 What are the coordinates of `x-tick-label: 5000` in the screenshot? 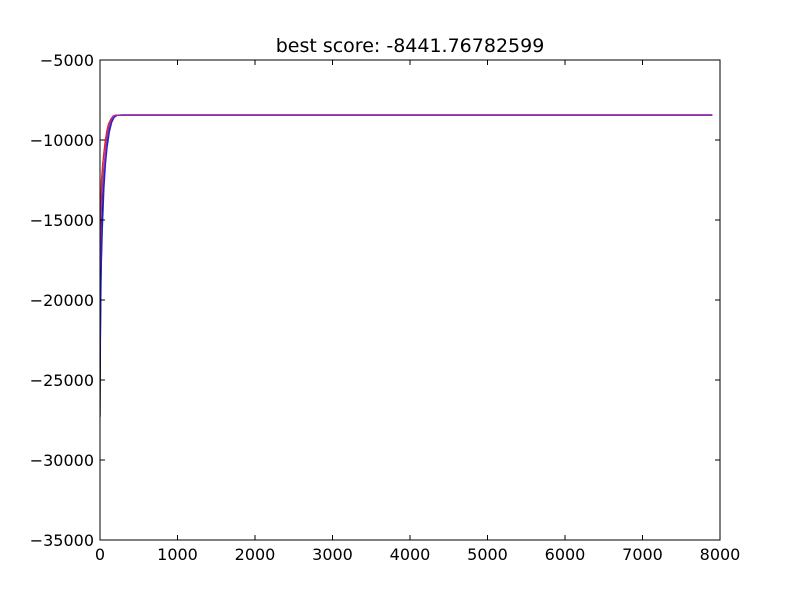 It's located at (487, 554).